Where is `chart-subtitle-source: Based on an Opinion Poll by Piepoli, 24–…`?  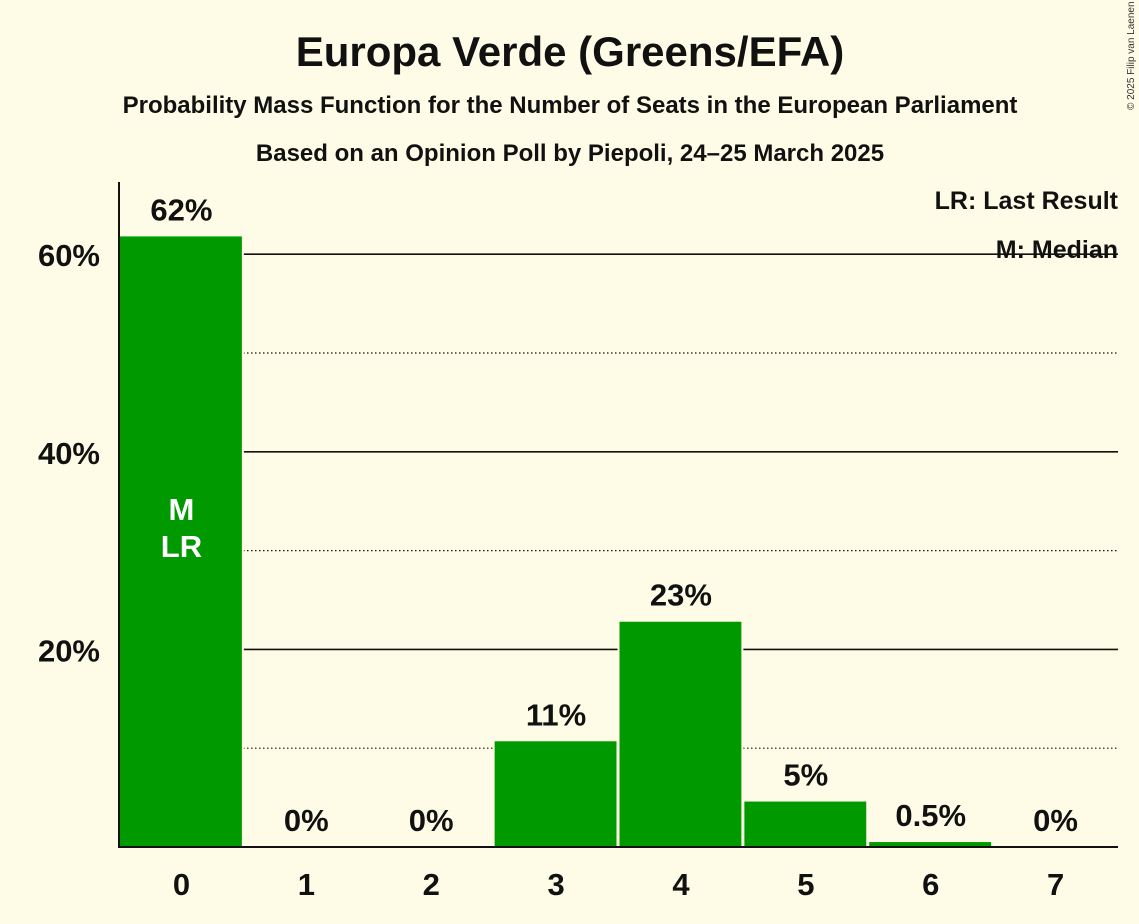
chart-subtitle-source: Based on an Opinion Poll by Piepoli, 24–… is located at coordinates (570, 153).